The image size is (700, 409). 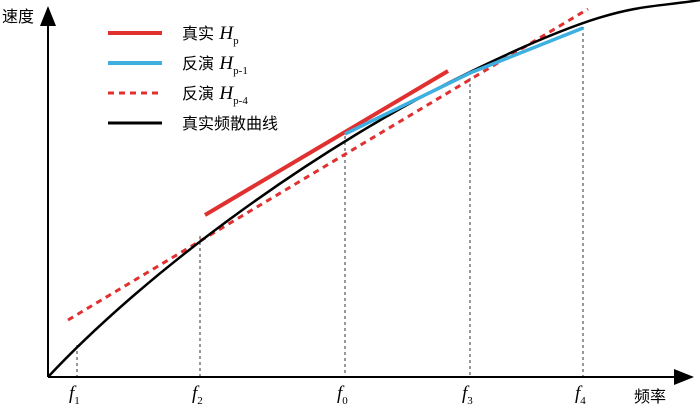 What do you see at coordinates (467, 395) in the screenshot?
I see `tick-label: f3` at bounding box center [467, 395].